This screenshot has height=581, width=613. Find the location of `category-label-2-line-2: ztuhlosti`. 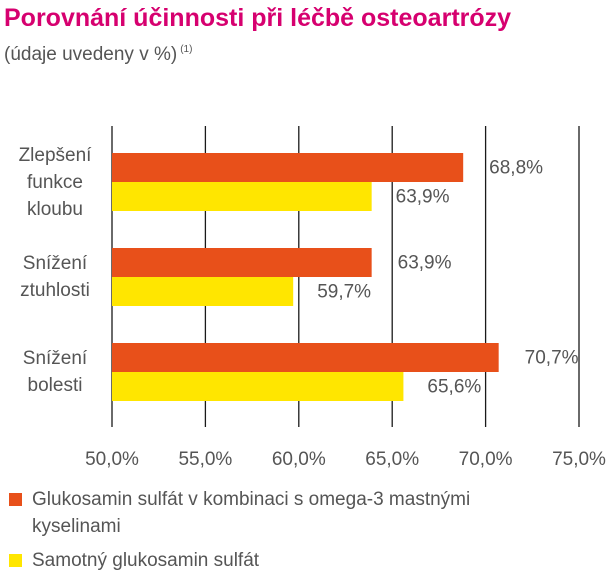

category-label-2-line-2: ztuhlosti is located at coordinates (55, 290).